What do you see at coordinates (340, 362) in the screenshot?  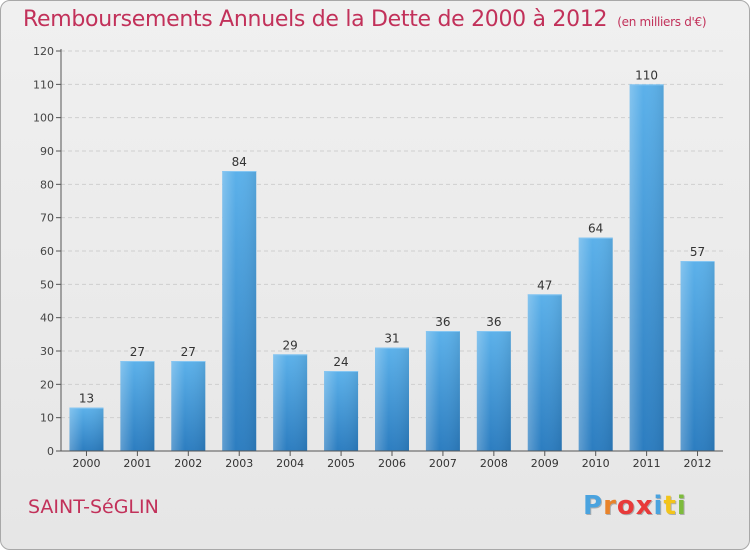 I see `value-label-2005: 24` at bounding box center [340, 362].